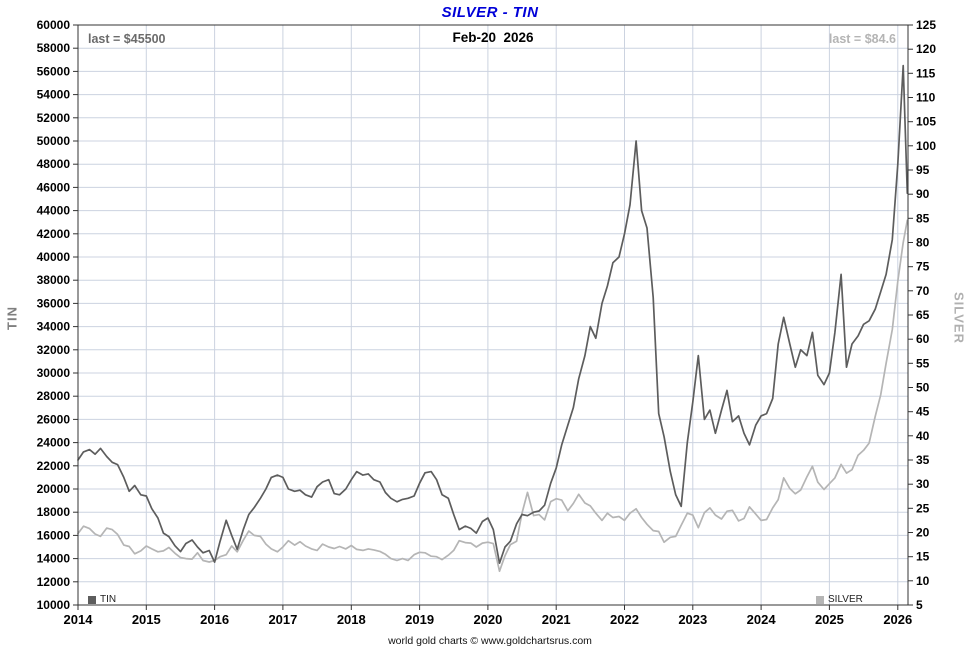 The height and width of the screenshot is (650, 980). What do you see at coordinates (54, 164) in the screenshot?
I see `y-left-tick-label: 48000` at bounding box center [54, 164].